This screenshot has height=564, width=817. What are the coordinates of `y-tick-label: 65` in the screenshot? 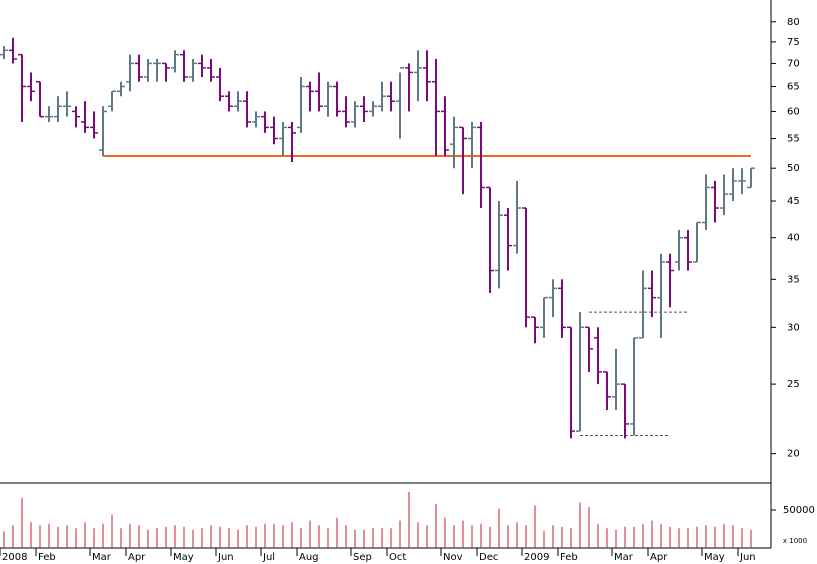 It's located at (793, 86).